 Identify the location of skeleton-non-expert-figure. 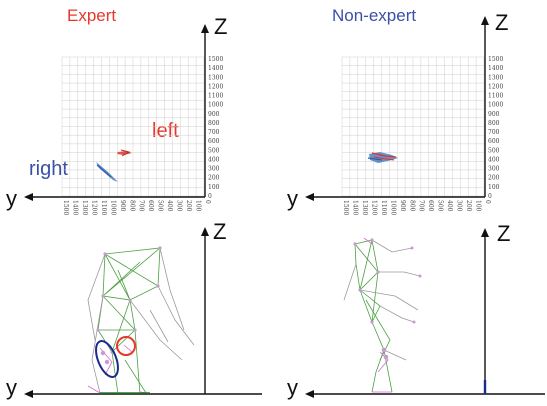
(382, 315).